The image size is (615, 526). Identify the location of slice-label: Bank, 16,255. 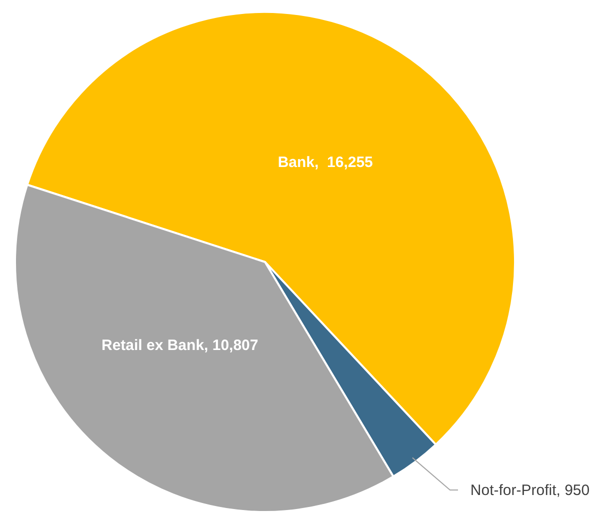
(325, 163).